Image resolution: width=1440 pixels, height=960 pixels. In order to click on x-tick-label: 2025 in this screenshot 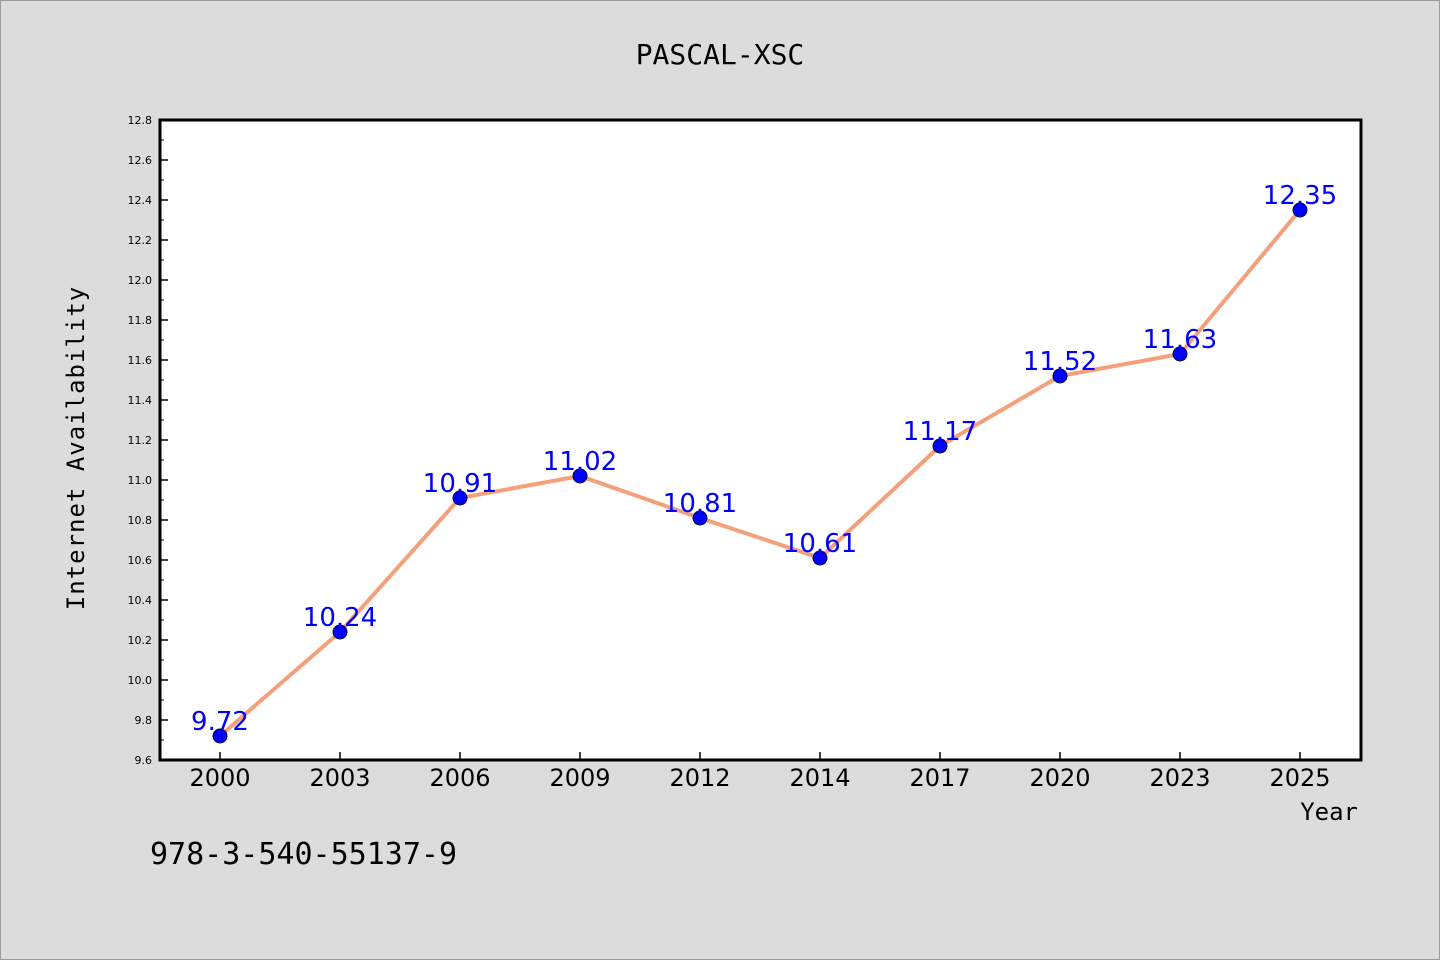, I will do `click(1299, 778)`.